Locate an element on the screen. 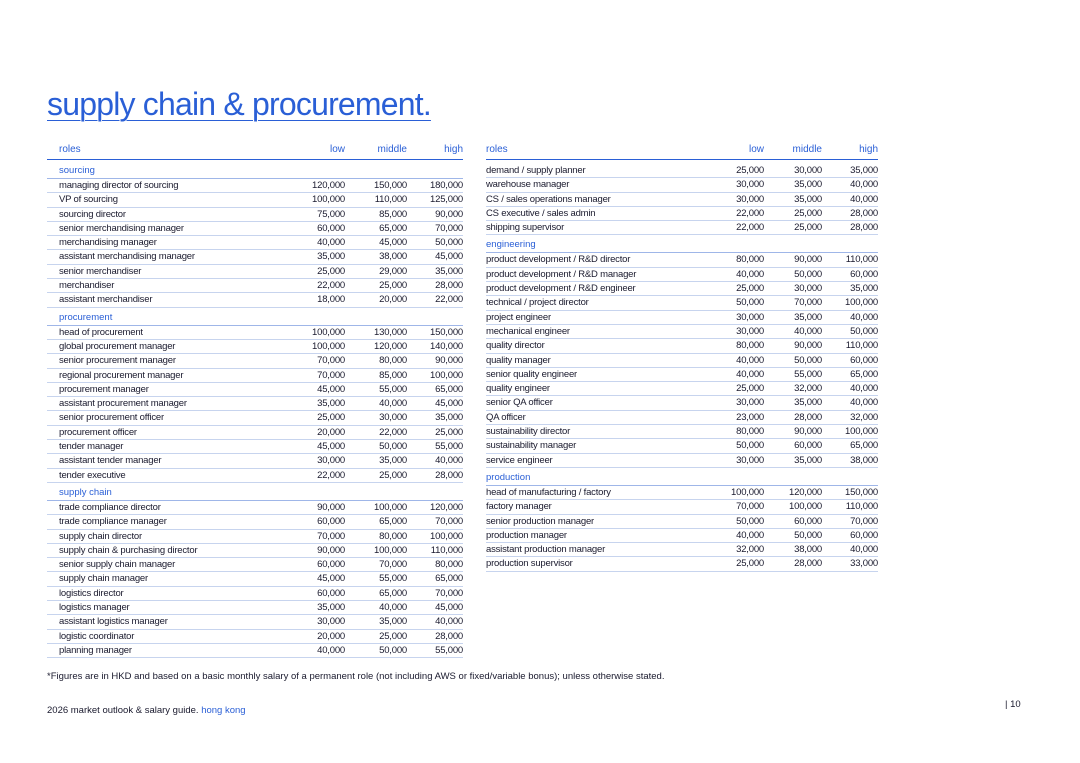  high-cell: 45,000 is located at coordinates (449, 608).